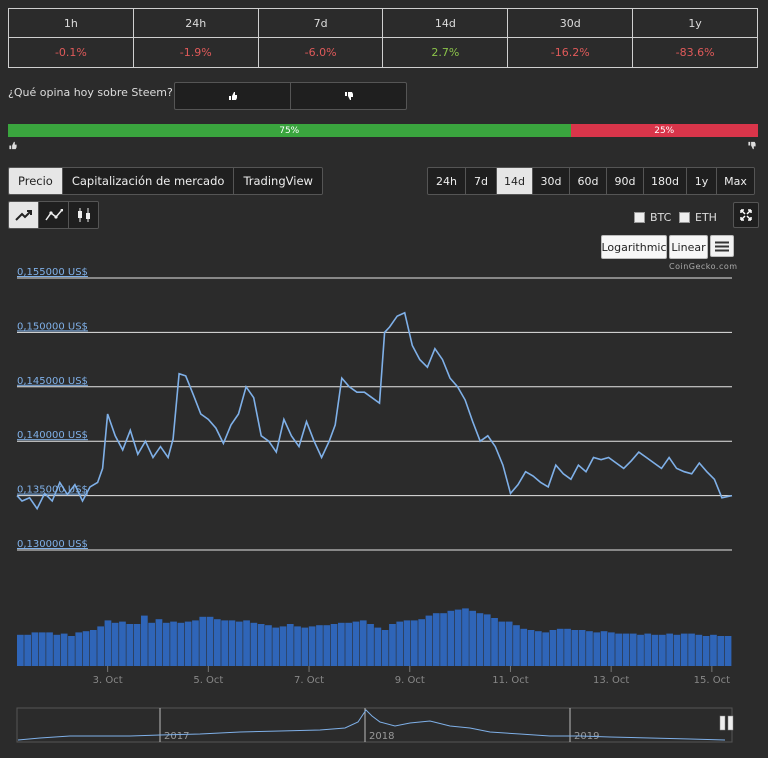 The width and height of the screenshot is (768, 758). I want to click on range-180d: 180d, so click(665, 181).